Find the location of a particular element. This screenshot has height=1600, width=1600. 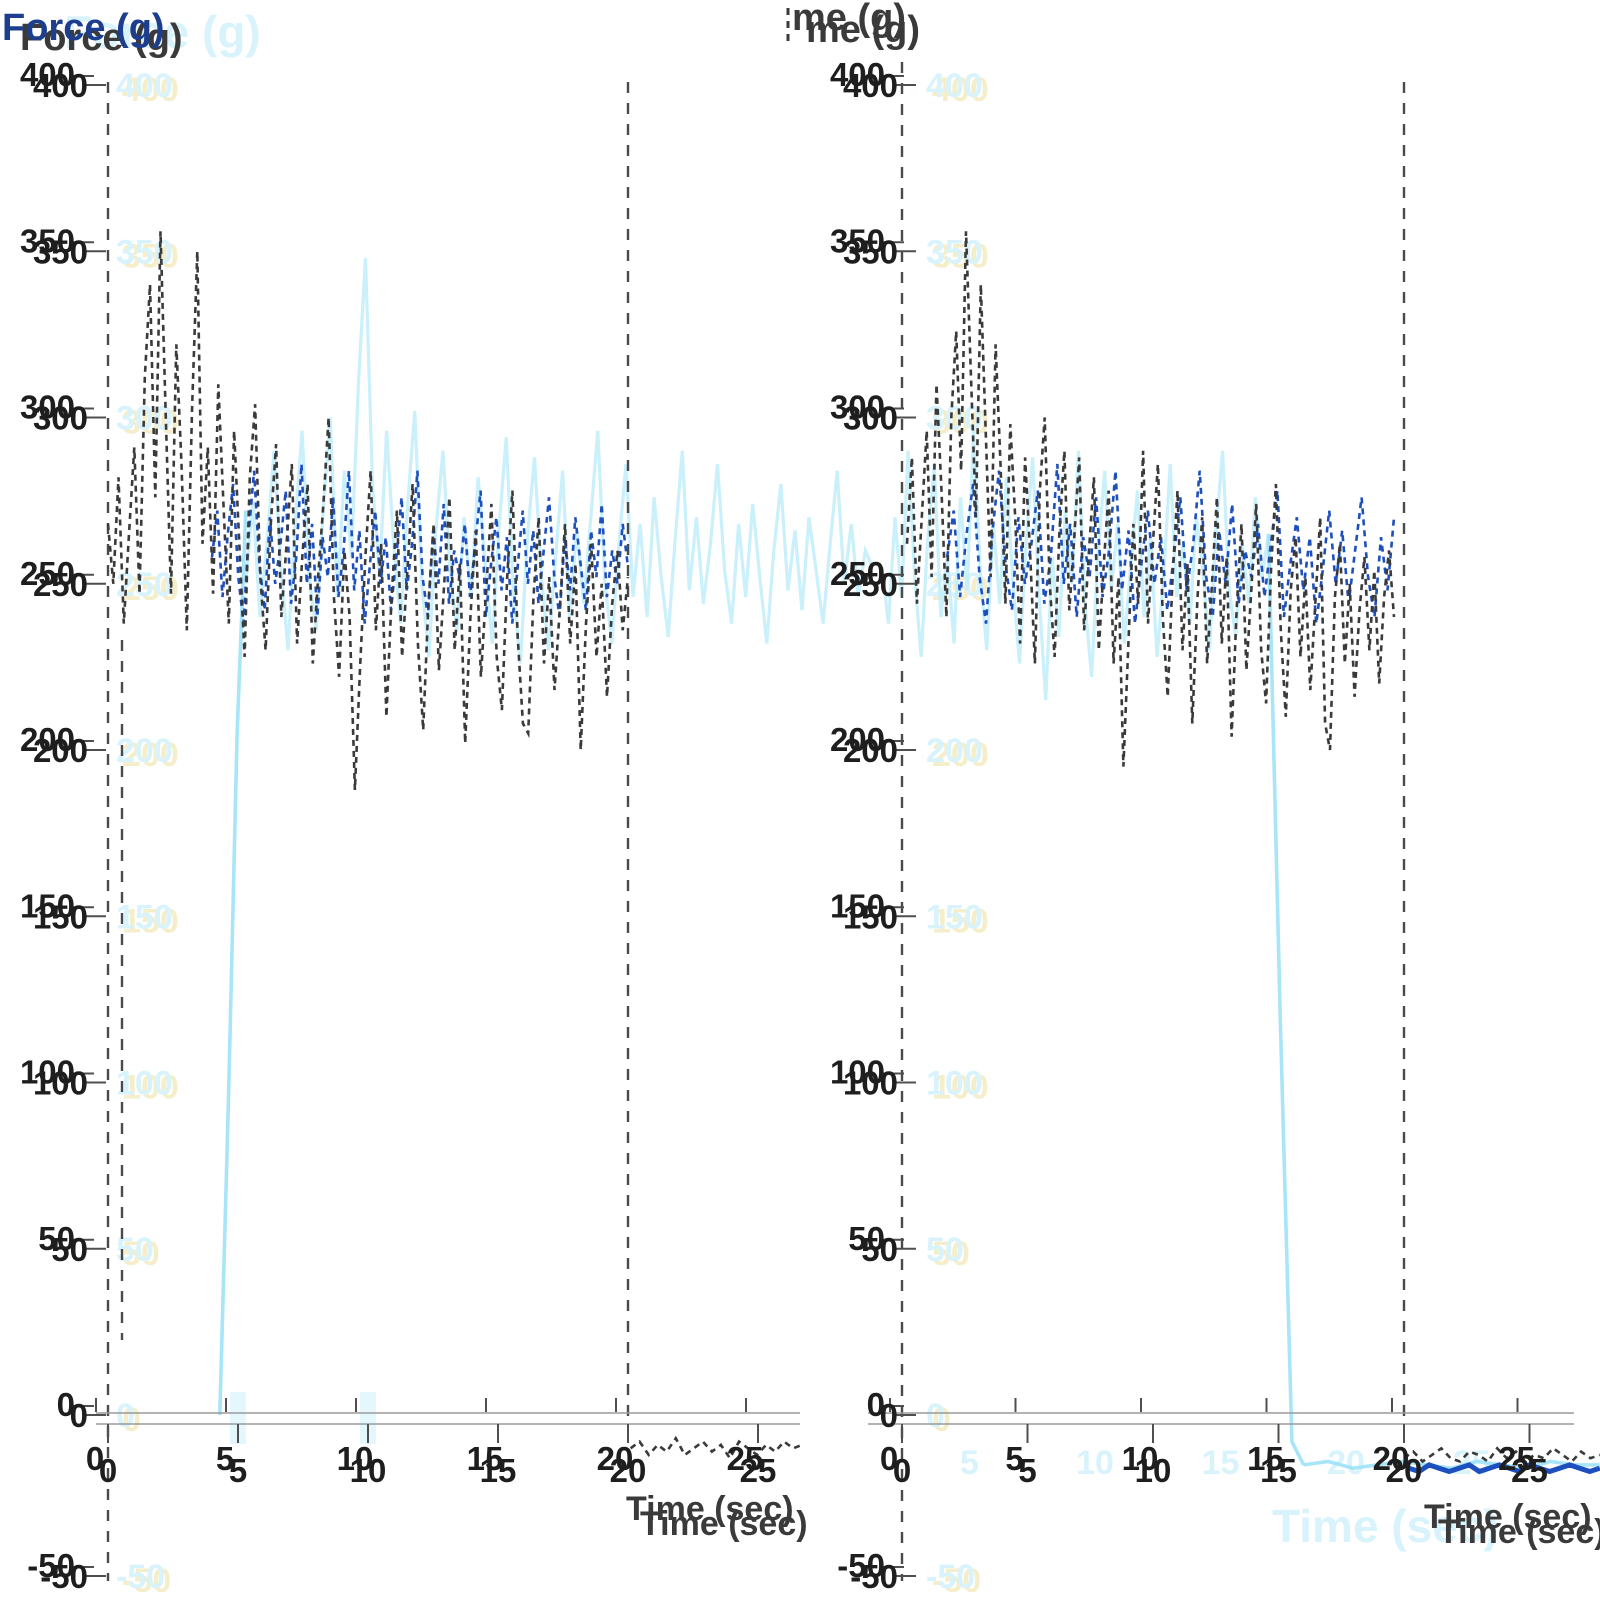

x-tick-label: 20 is located at coordinates (628, 1470).